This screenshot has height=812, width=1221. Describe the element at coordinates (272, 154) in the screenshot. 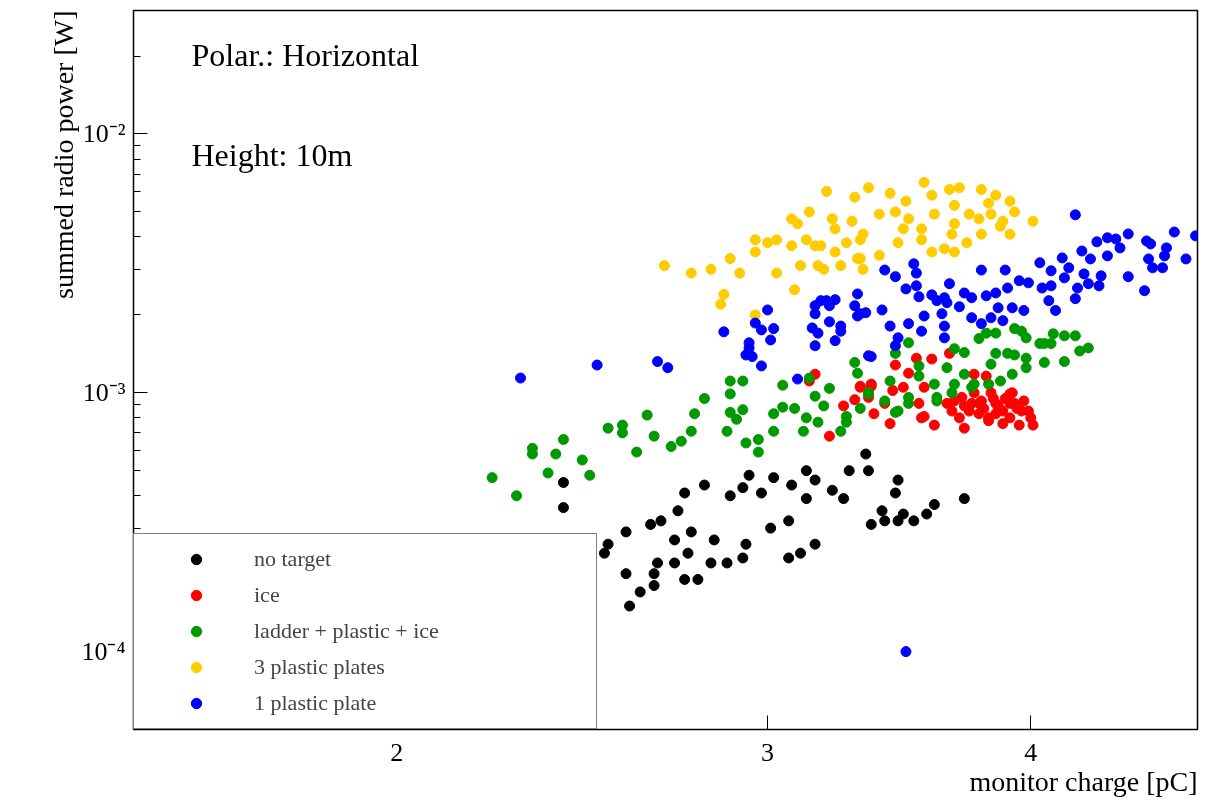

I see `annotation: Height: 10m` at that location.